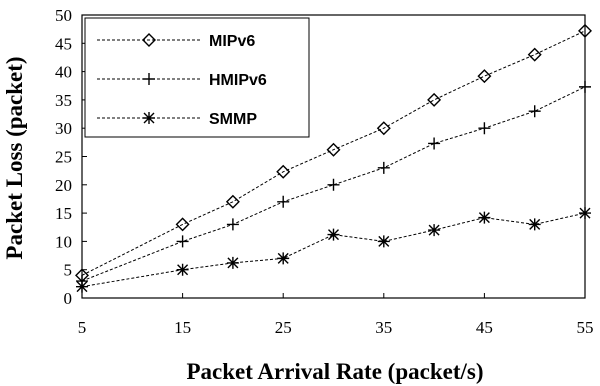  Describe the element at coordinates (383, 327) in the screenshot. I see `x-tick-label: 35` at that location.